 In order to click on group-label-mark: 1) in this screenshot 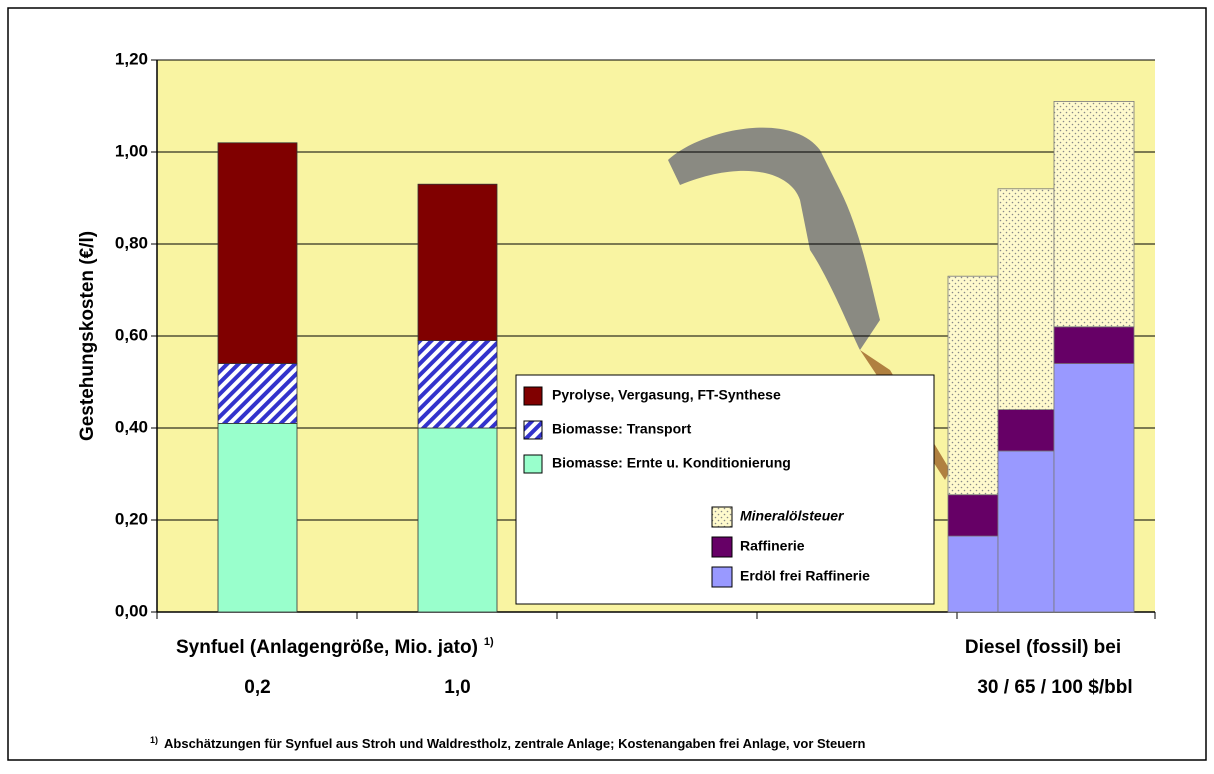, I will do `click(489, 642)`.